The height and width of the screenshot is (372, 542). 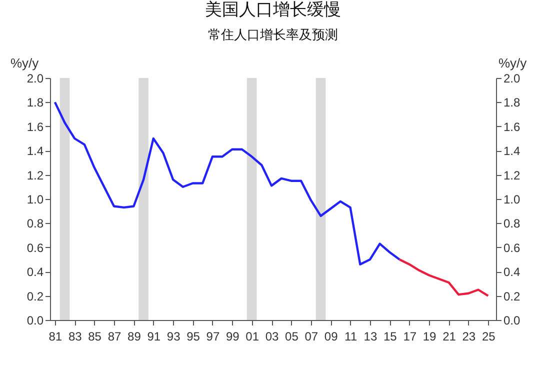 What do you see at coordinates (512, 127) in the screenshot?
I see `y2-tick-label: 1.6` at bounding box center [512, 127].